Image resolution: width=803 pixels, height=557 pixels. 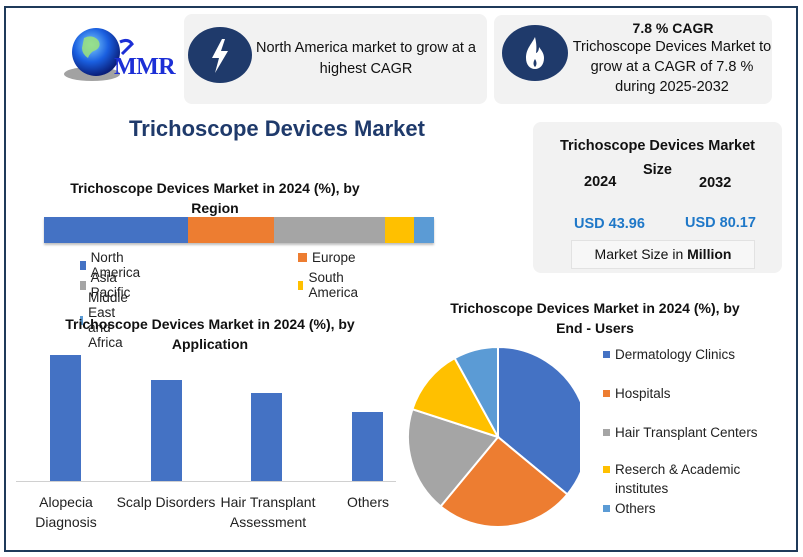 I want to click on legend-label: Dermatology Clinics, so click(x=675, y=354).